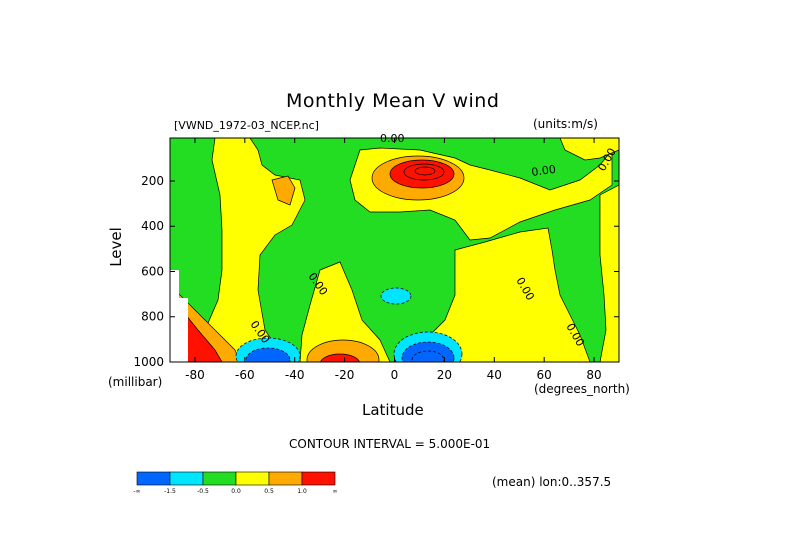 This screenshot has width=789, height=558. I want to click on x-units-label: (degrees_north), so click(582, 389).